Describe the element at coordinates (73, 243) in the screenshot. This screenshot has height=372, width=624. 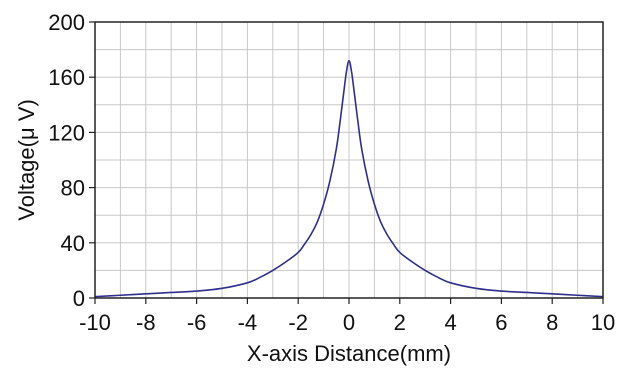
I see `y-tick-label: 40` at that location.